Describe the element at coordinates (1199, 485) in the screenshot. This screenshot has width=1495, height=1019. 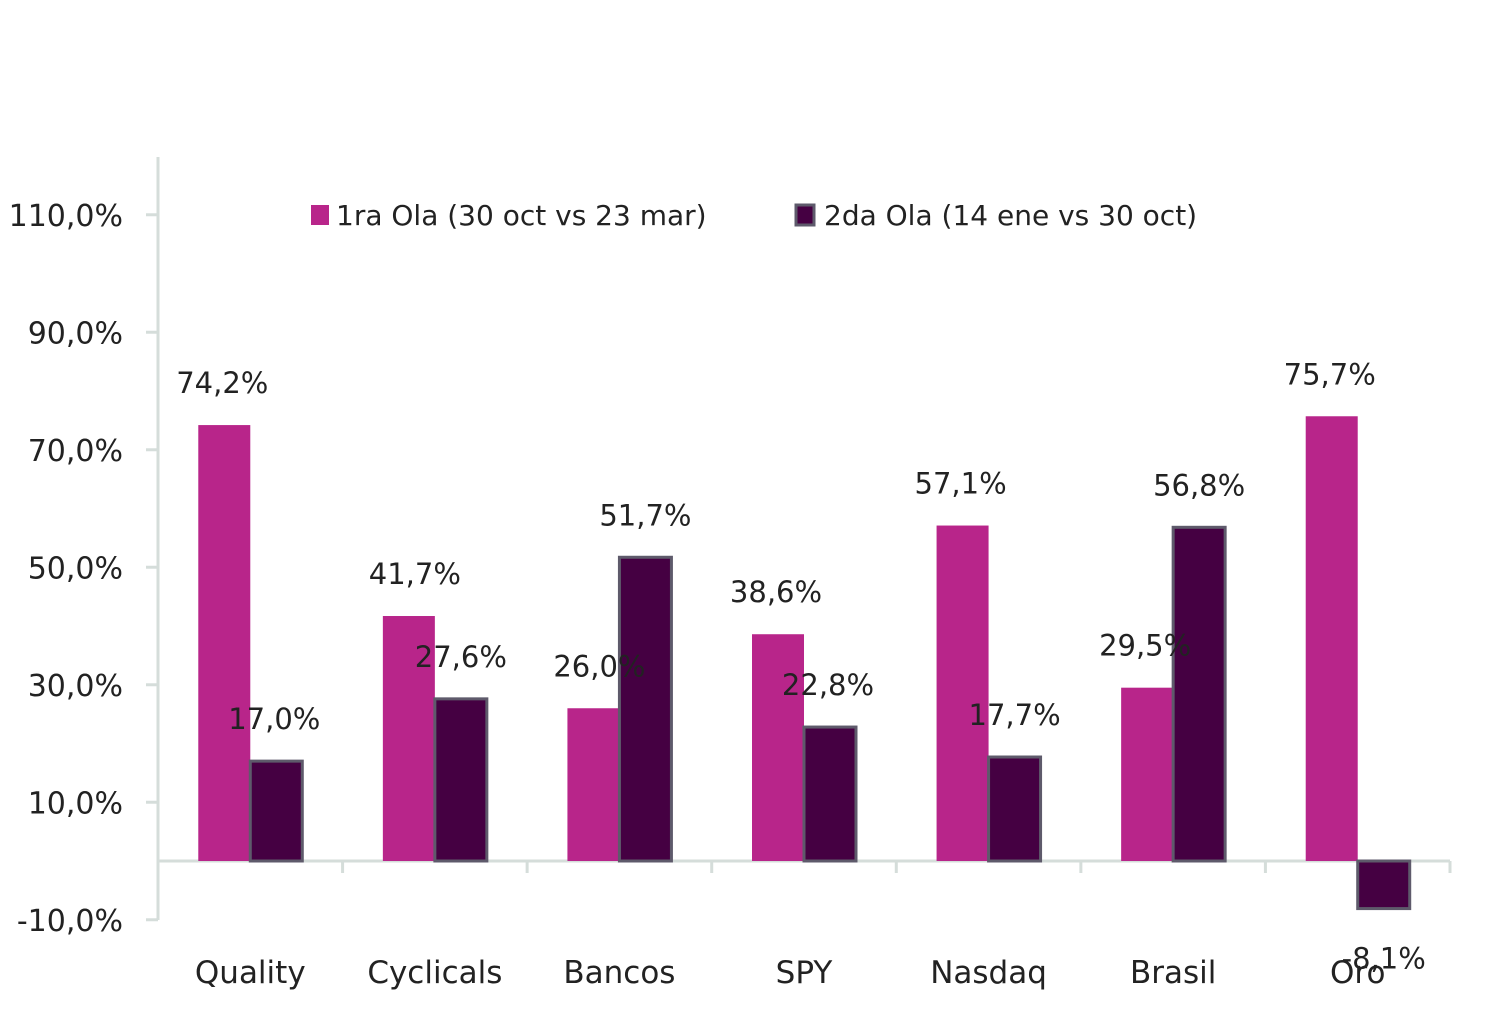
I see `data-label-series-2: 56,8%` at that location.